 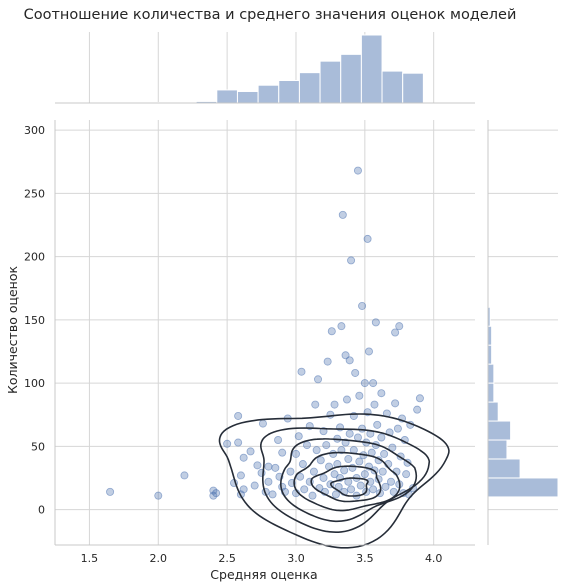 I want to click on x-tick-label: 1.5, so click(x=90, y=558).